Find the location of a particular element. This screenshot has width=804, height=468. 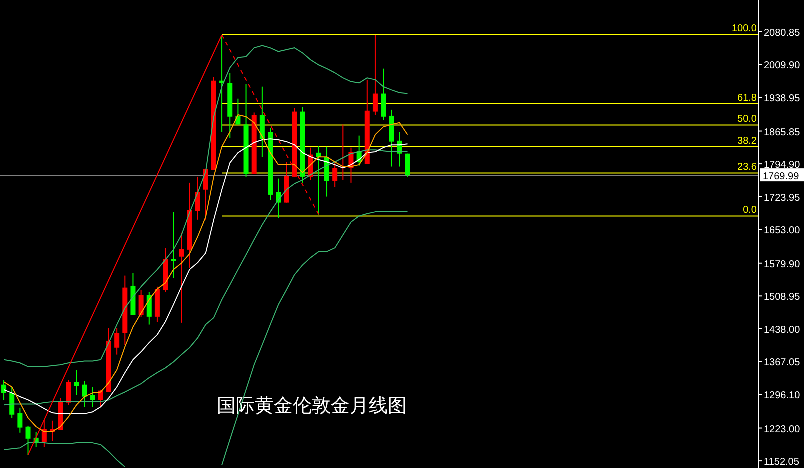

y-tick-label: 1579.90 is located at coordinates (782, 264).